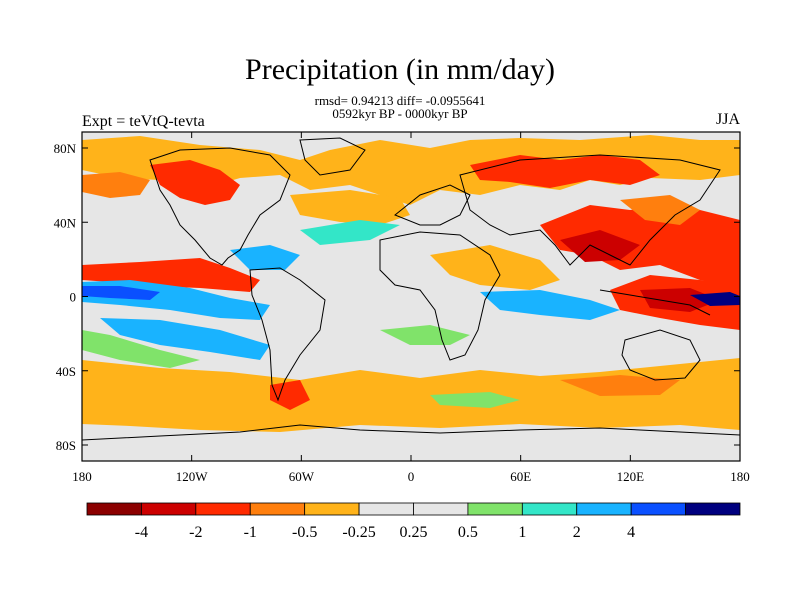  Describe the element at coordinates (358, 532) in the screenshot. I see `colorbar-label: -0.25` at that location.